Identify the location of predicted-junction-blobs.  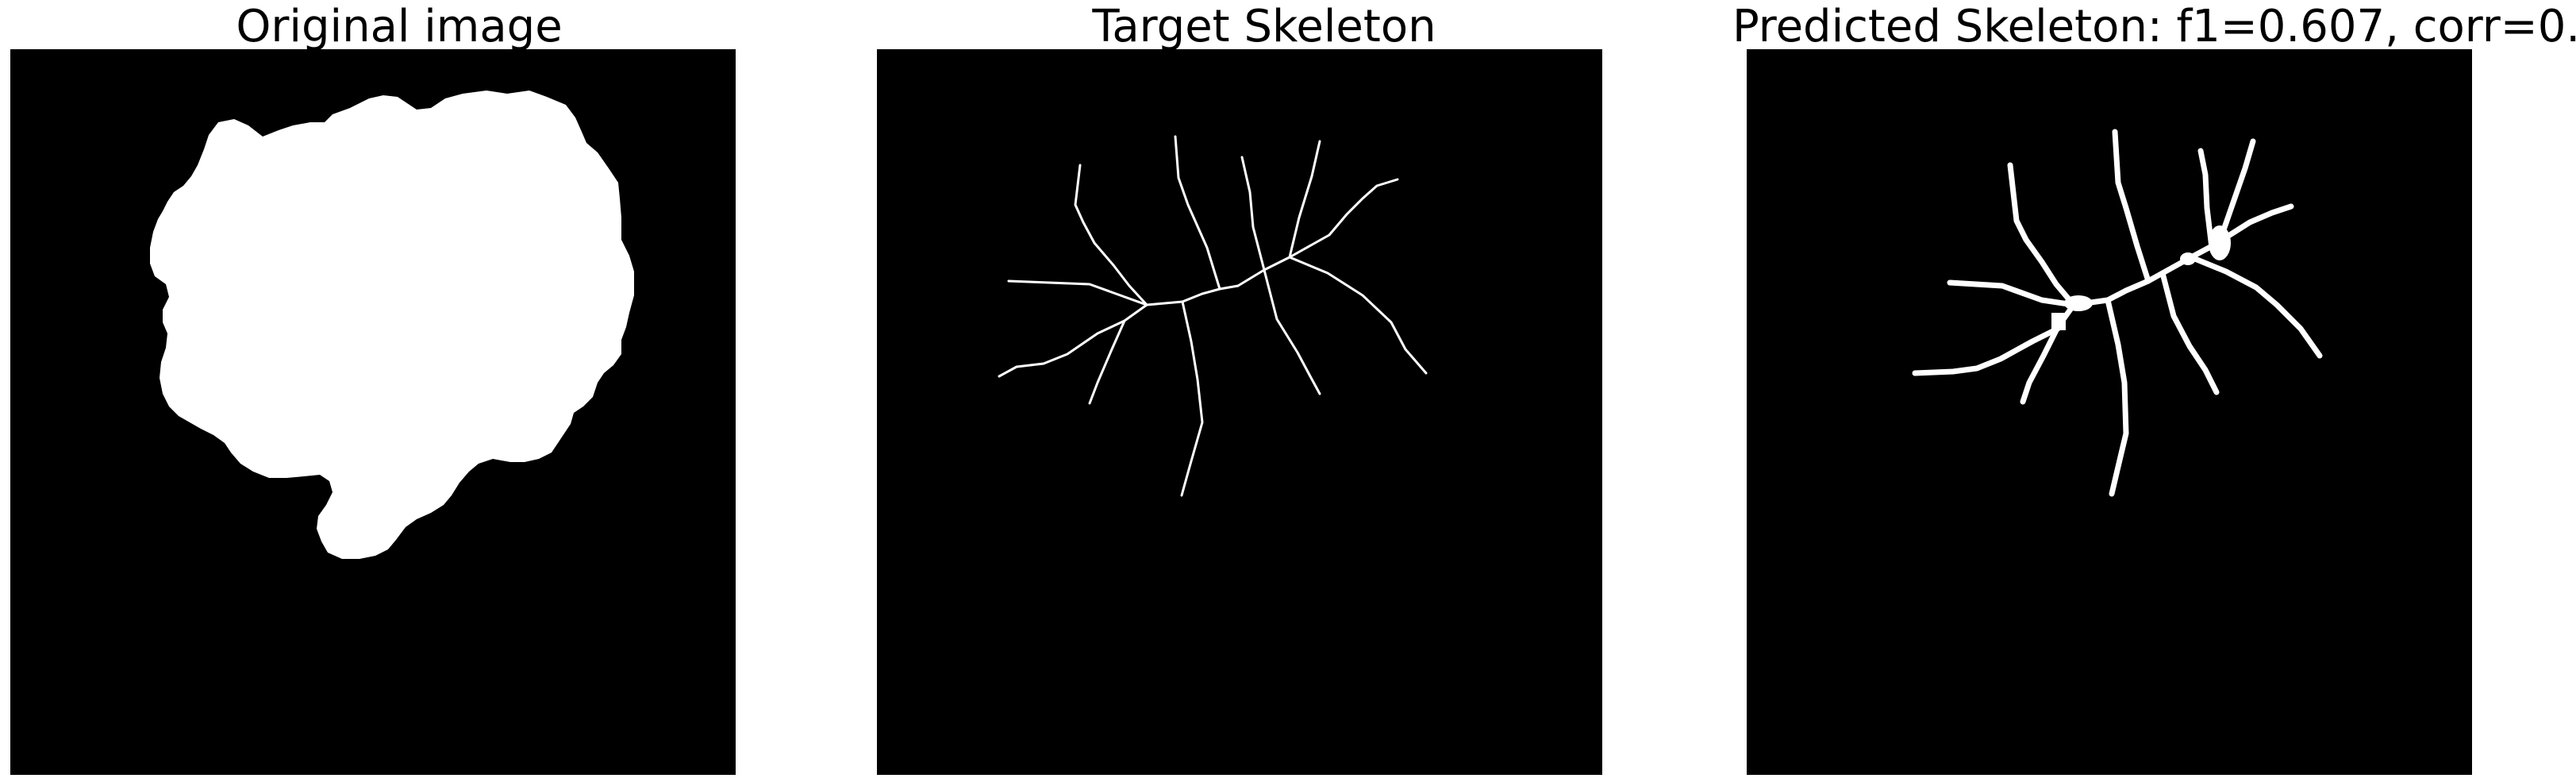
(2141, 277).